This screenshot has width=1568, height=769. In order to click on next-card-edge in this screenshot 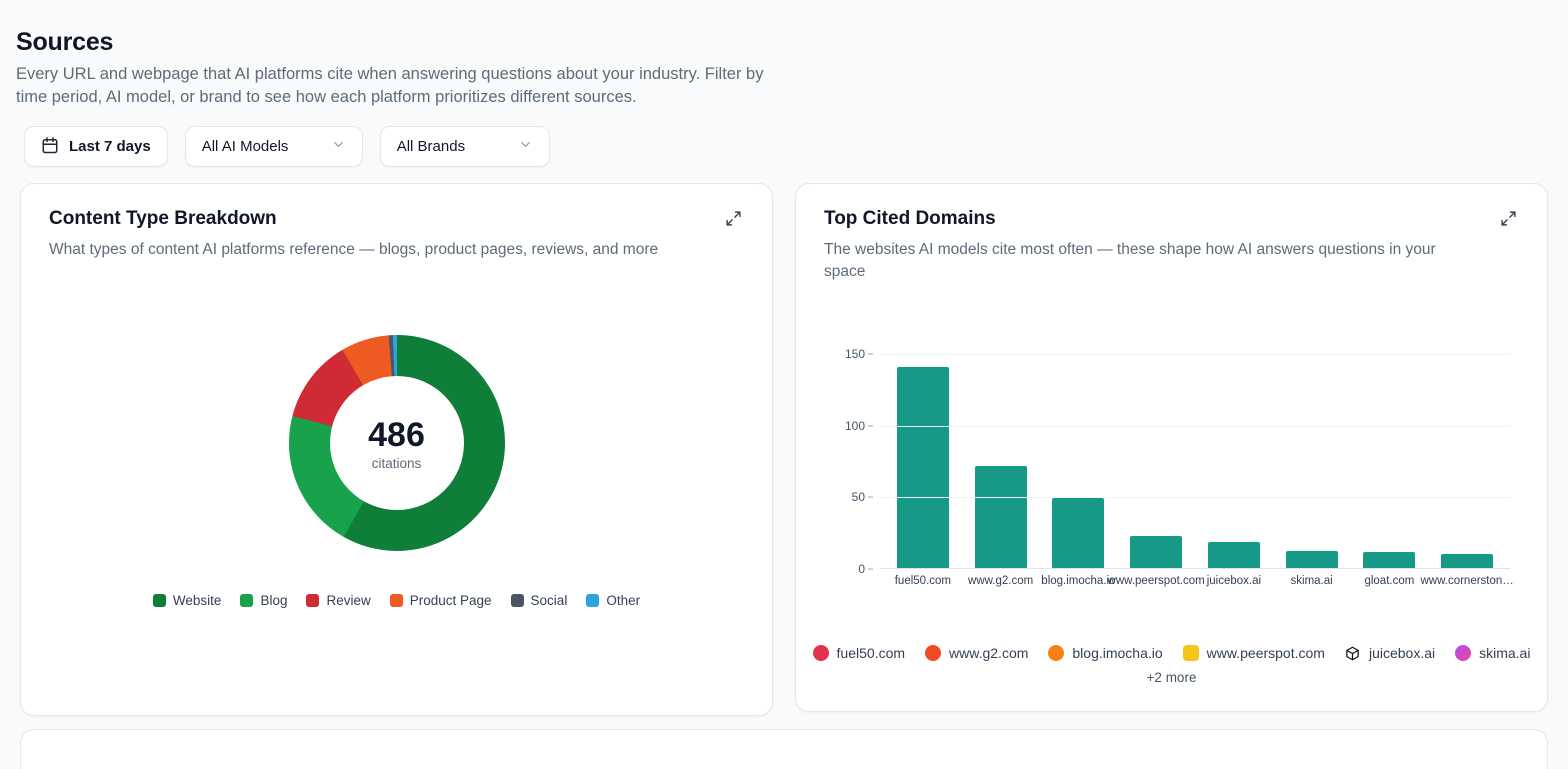, I will do `click(784, 749)`.